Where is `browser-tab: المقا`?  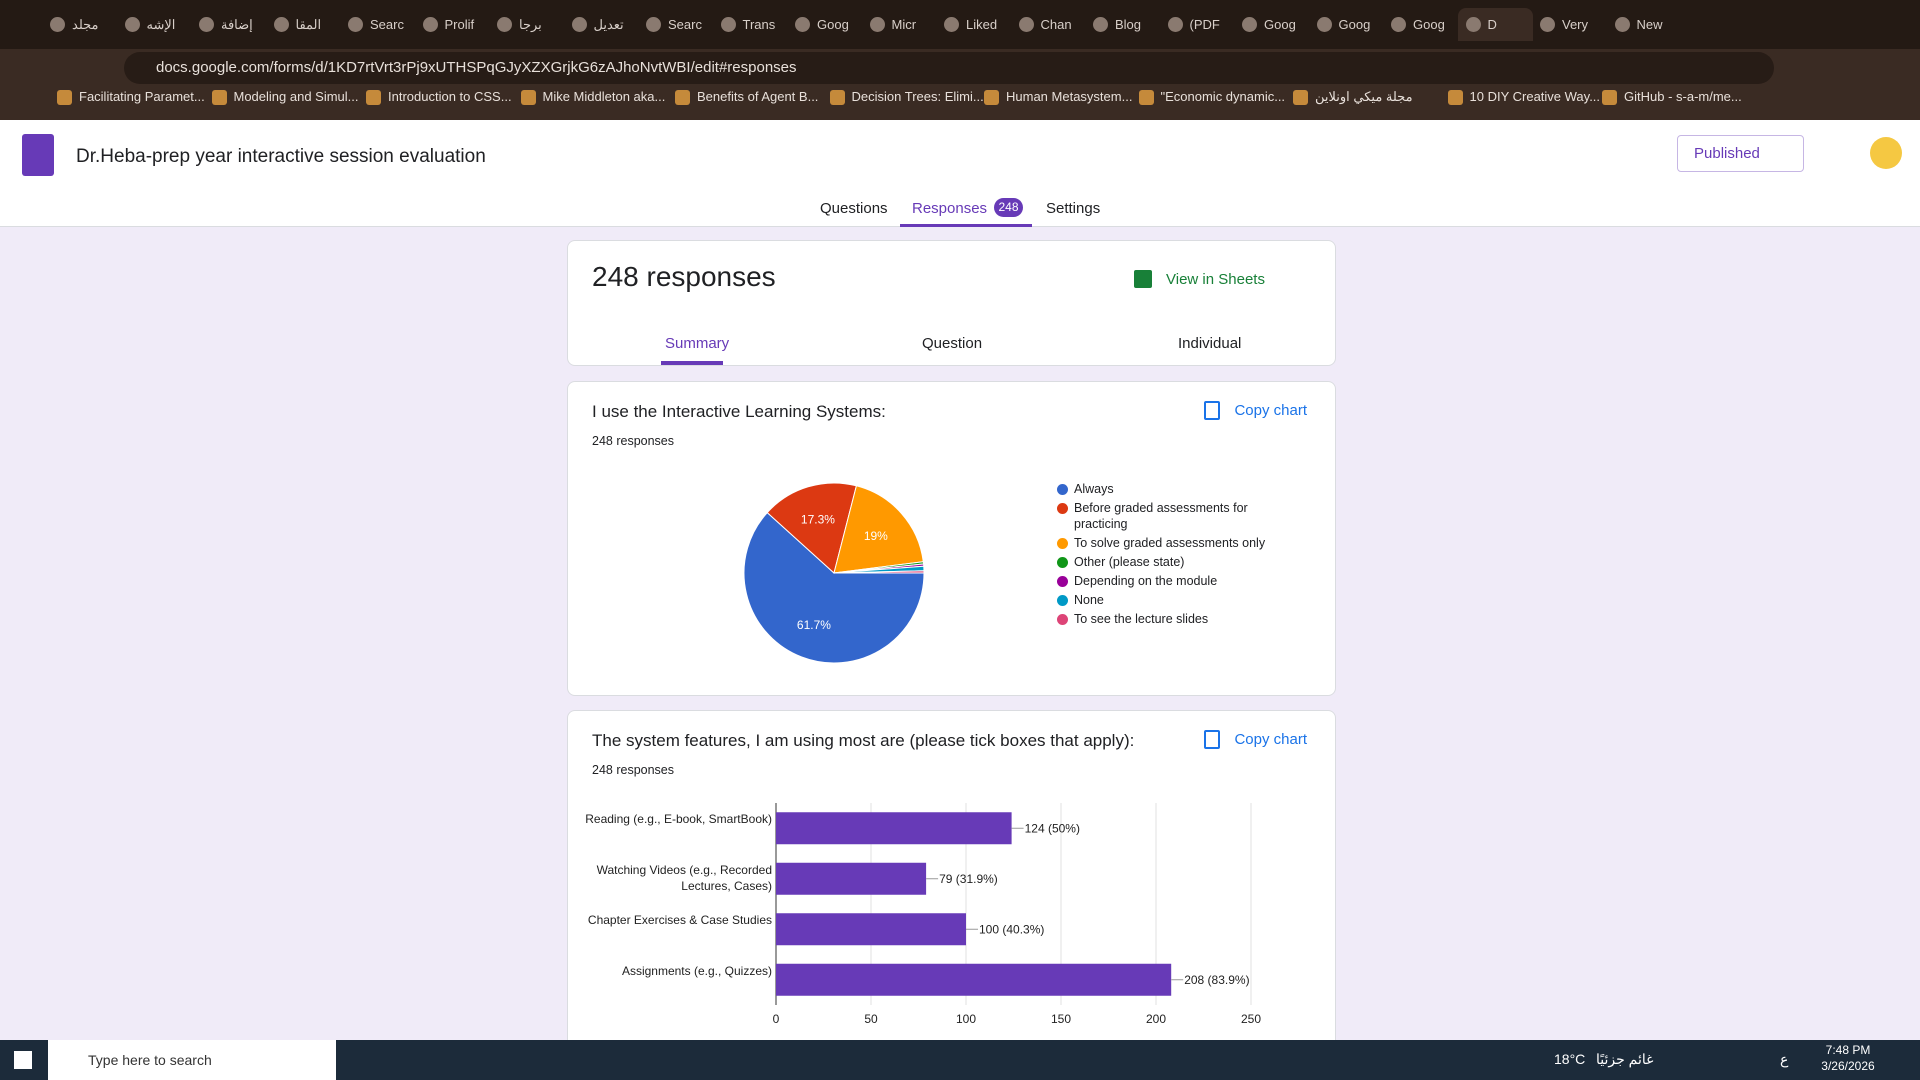
browser-tab: المقا is located at coordinates (303, 24).